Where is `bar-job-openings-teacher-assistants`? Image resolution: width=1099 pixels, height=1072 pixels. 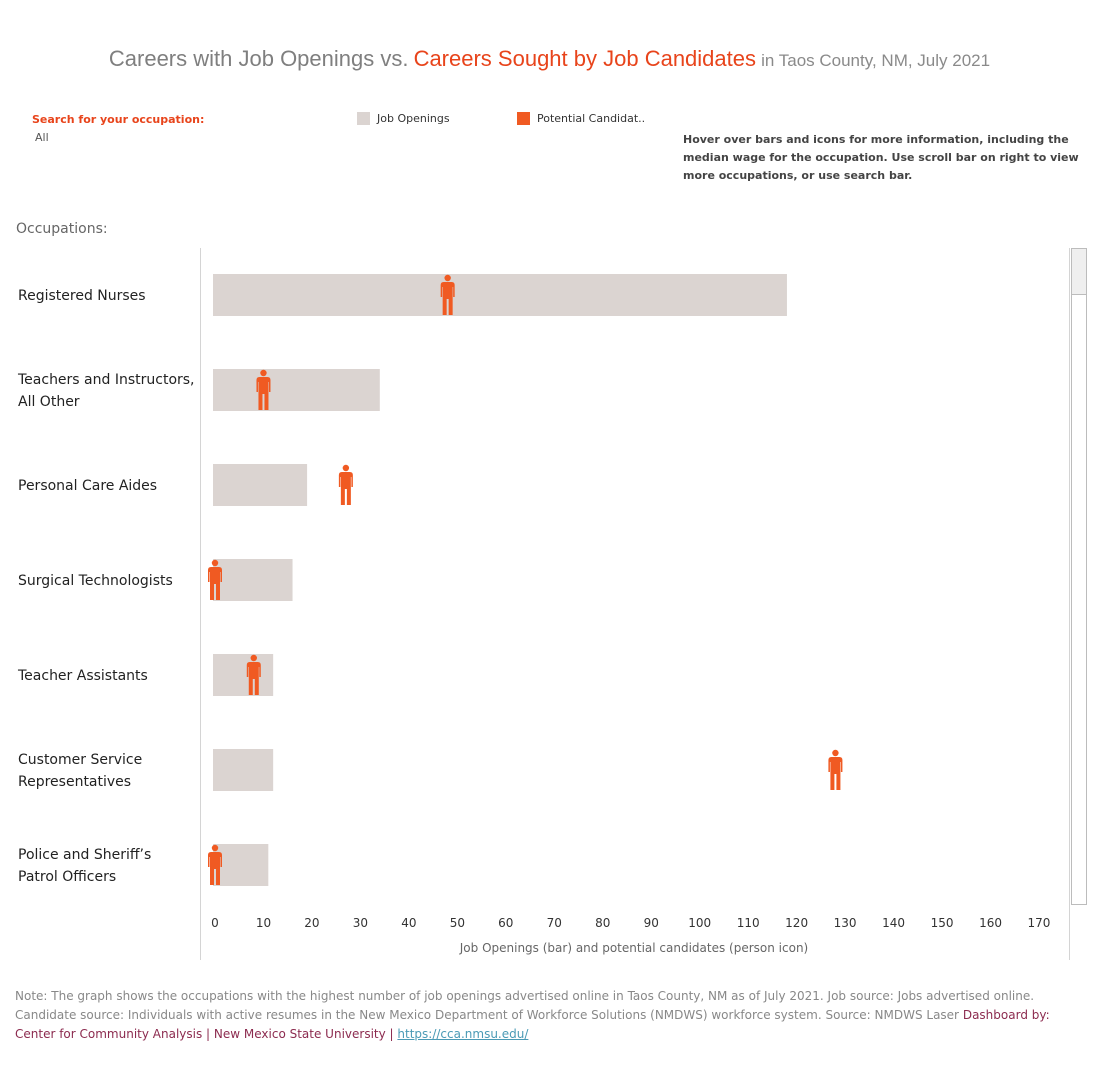
bar-job-openings-teacher-assistants is located at coordinates (243, 675).